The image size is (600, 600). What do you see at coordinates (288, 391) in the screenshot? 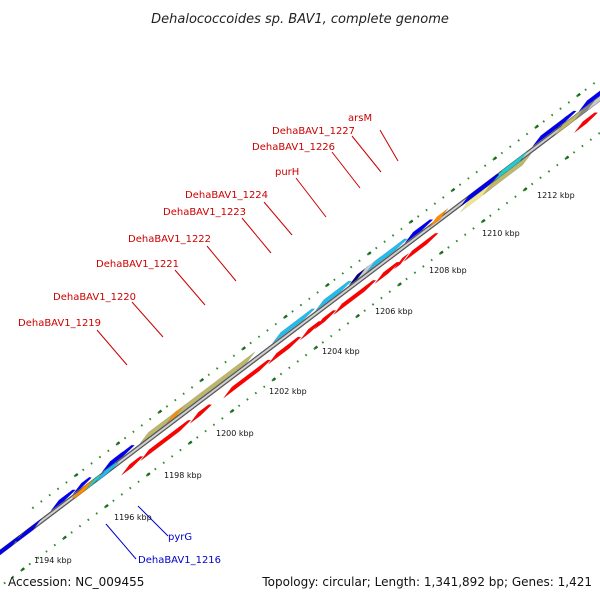
I see `tick-label: 1202 kbp` at bounding box center [288, 391].